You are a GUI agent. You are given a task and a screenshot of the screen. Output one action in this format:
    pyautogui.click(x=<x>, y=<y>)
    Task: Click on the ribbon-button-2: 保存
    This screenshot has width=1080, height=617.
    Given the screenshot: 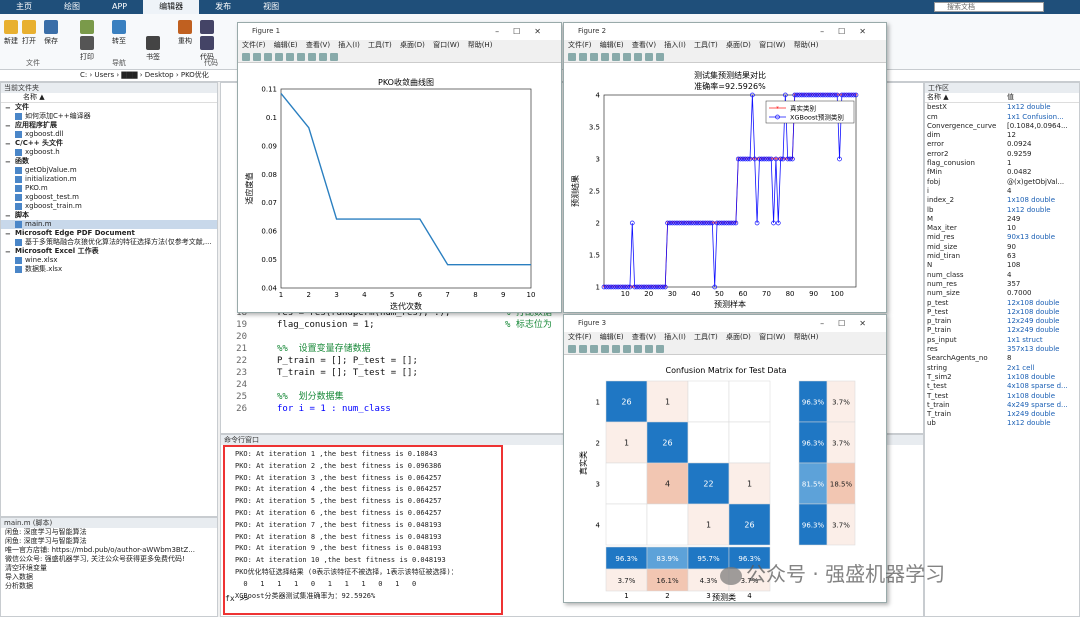 What is the action you would take?
    pyautogui.click(x=51, y=33)
    